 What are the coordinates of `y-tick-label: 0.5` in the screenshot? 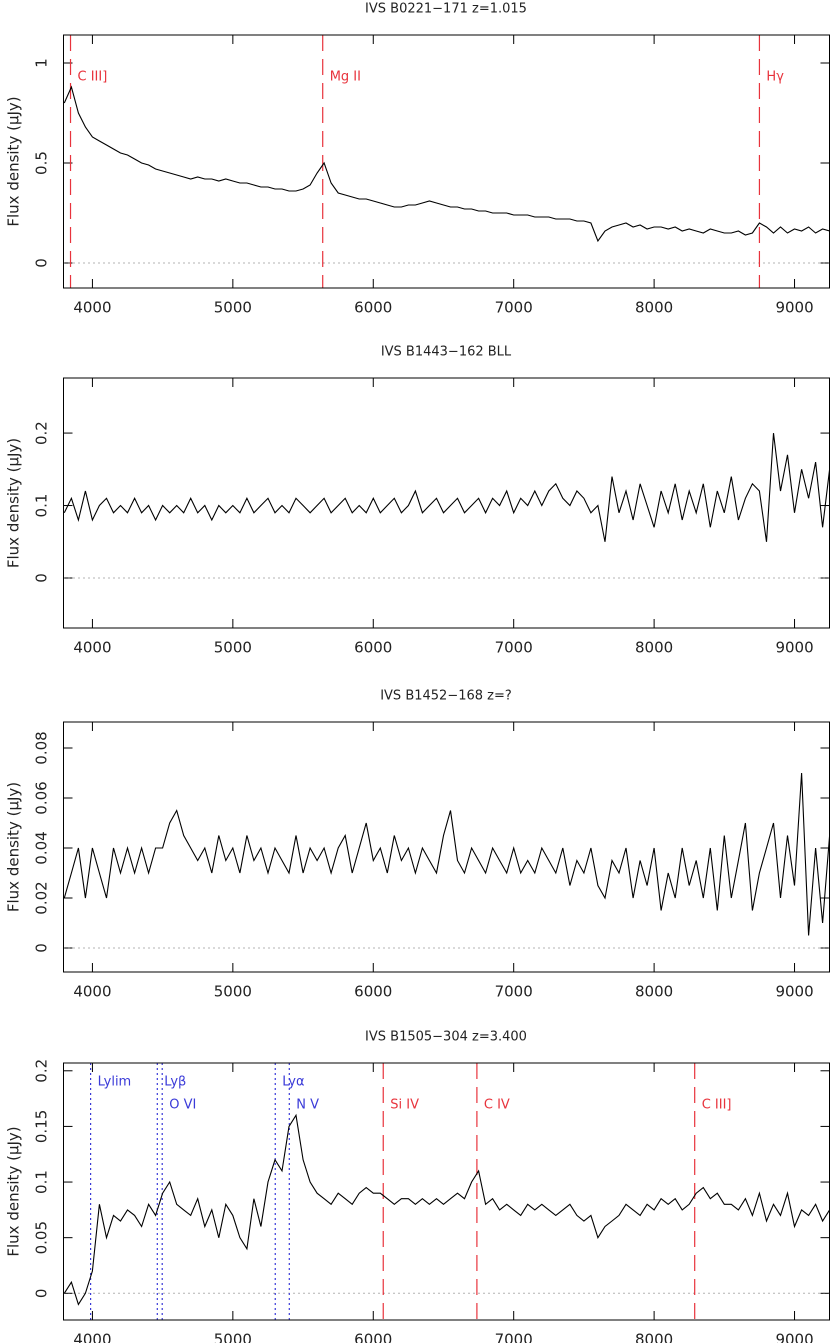 It's located at (42, 163).